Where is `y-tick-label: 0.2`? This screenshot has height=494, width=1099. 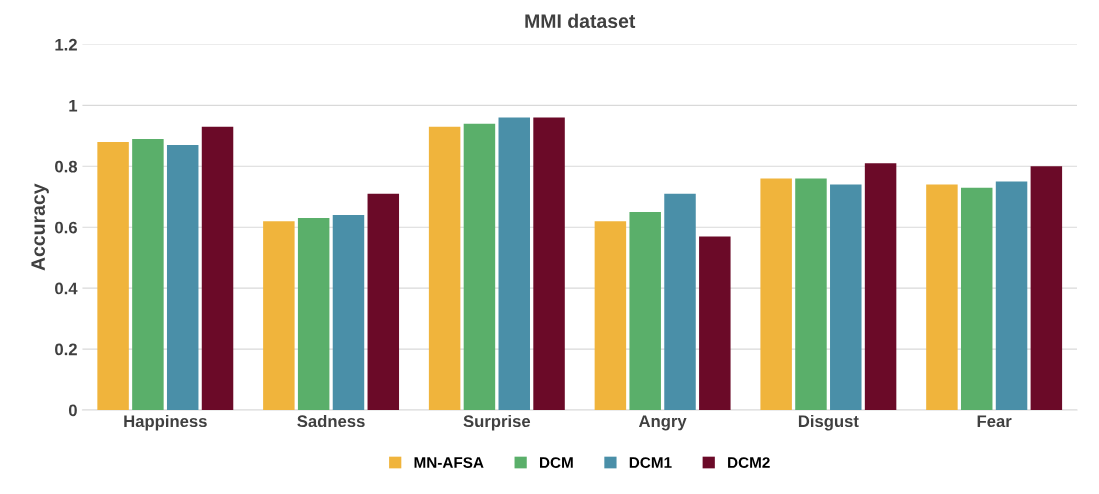
y-tick-label: 0.2 is located at coordinates (66, 349).